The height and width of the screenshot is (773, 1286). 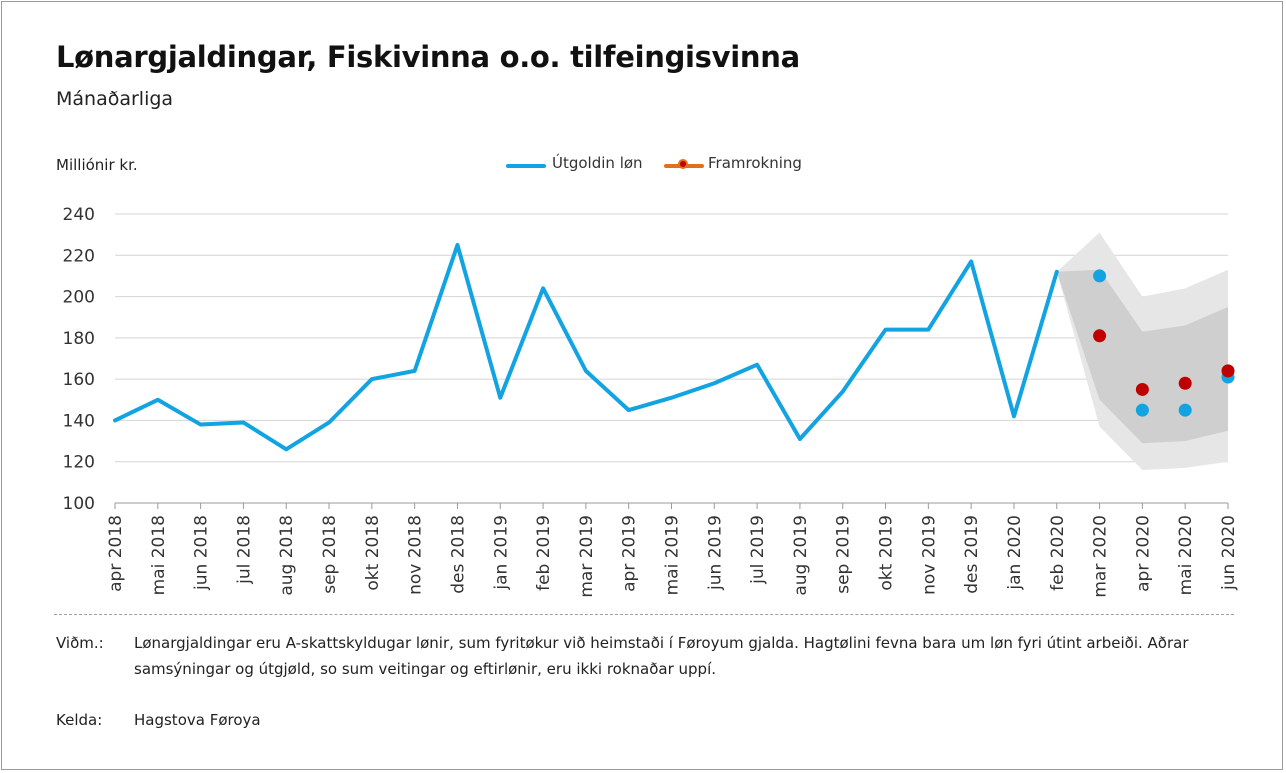 I want to click on x-tick-label: sep 2018, so click(x=330, y=554).